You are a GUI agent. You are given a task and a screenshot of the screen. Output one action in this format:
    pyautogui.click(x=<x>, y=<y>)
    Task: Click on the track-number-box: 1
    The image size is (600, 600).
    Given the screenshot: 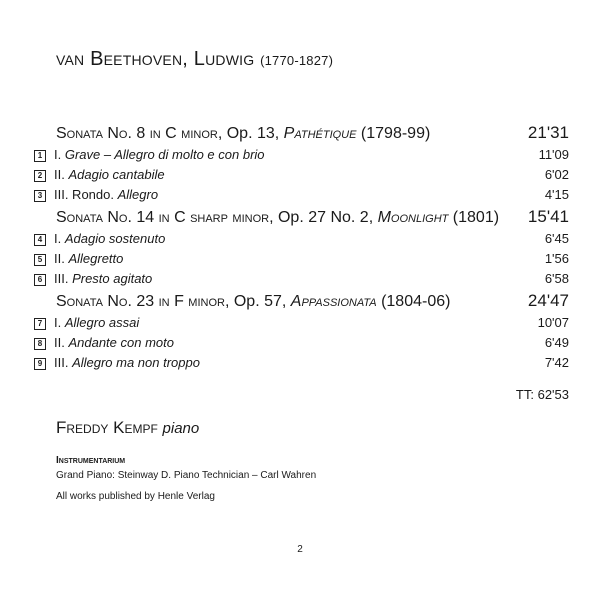 What is the action you would take?
    pyautogui.click(x=40, y=156)
    